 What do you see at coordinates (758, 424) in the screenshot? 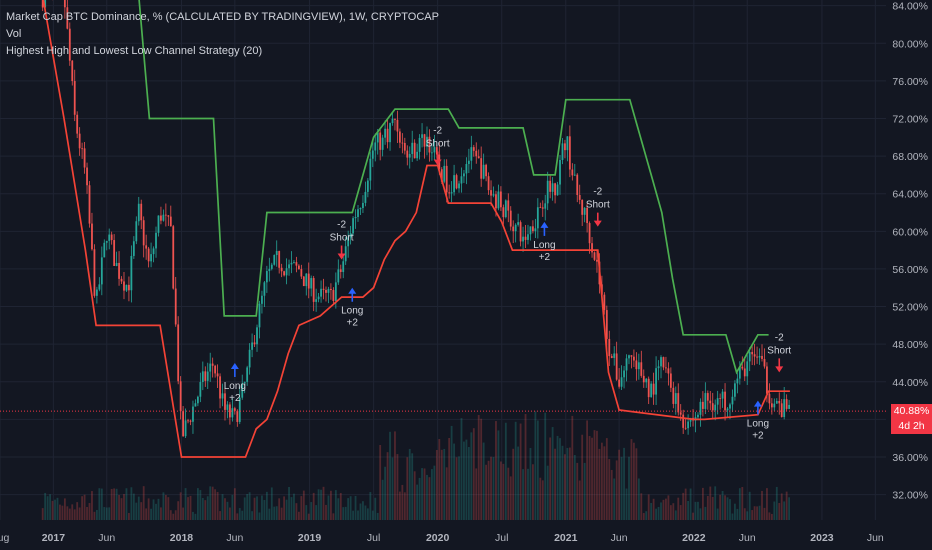
I see `long-label: Long` at bounding box center [758, 424].